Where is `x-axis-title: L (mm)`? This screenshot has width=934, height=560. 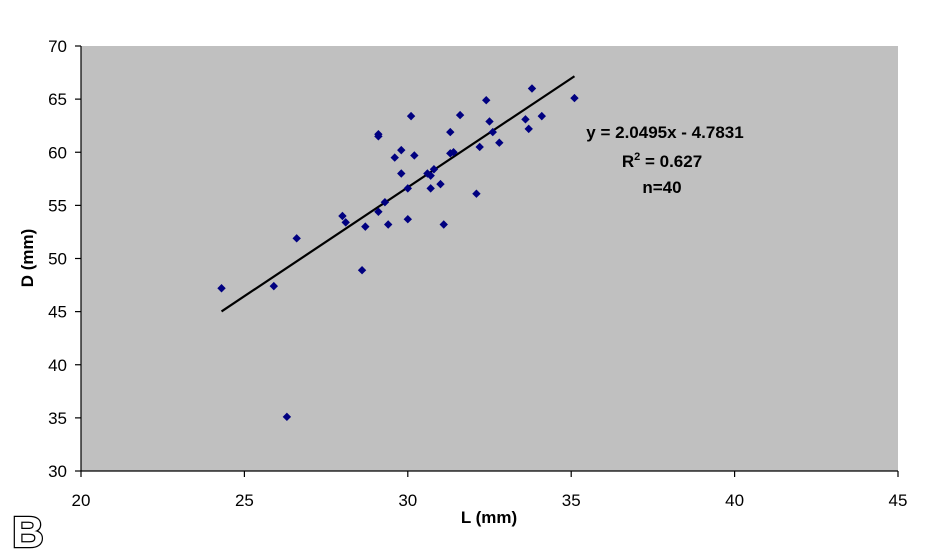 x-axis-title: L (mm) is located at coordinates (489, 517).